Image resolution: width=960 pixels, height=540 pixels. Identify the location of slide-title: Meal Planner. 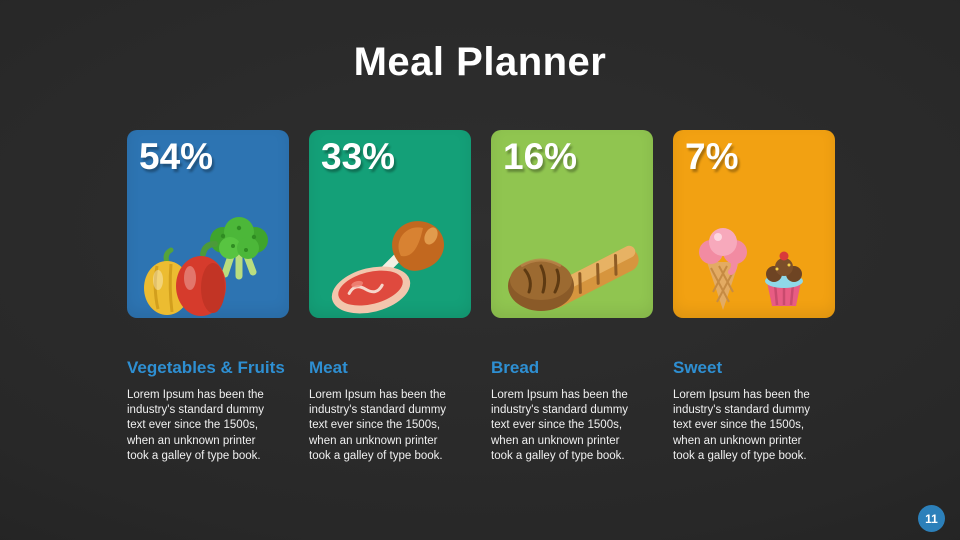
(480, 62).